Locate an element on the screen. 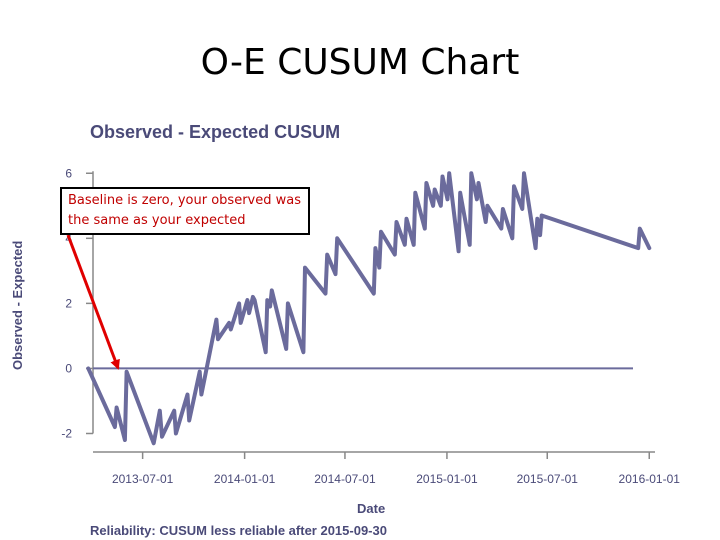 Image resolution: width=720 pixels, height=540 pixels. x-tick-label: 2015-01-01 is located at coordinates (447, 479).